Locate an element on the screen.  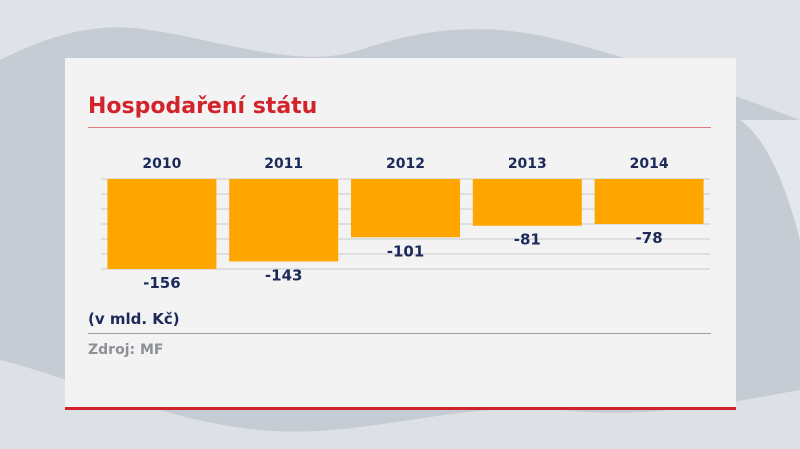
source-note: Zdroj: MF is located at coordinates (126, 350).